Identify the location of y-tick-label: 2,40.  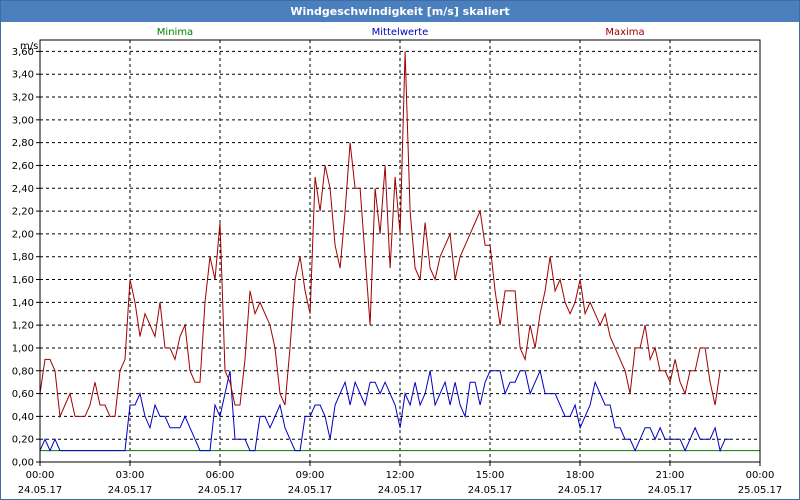
(23, 189).